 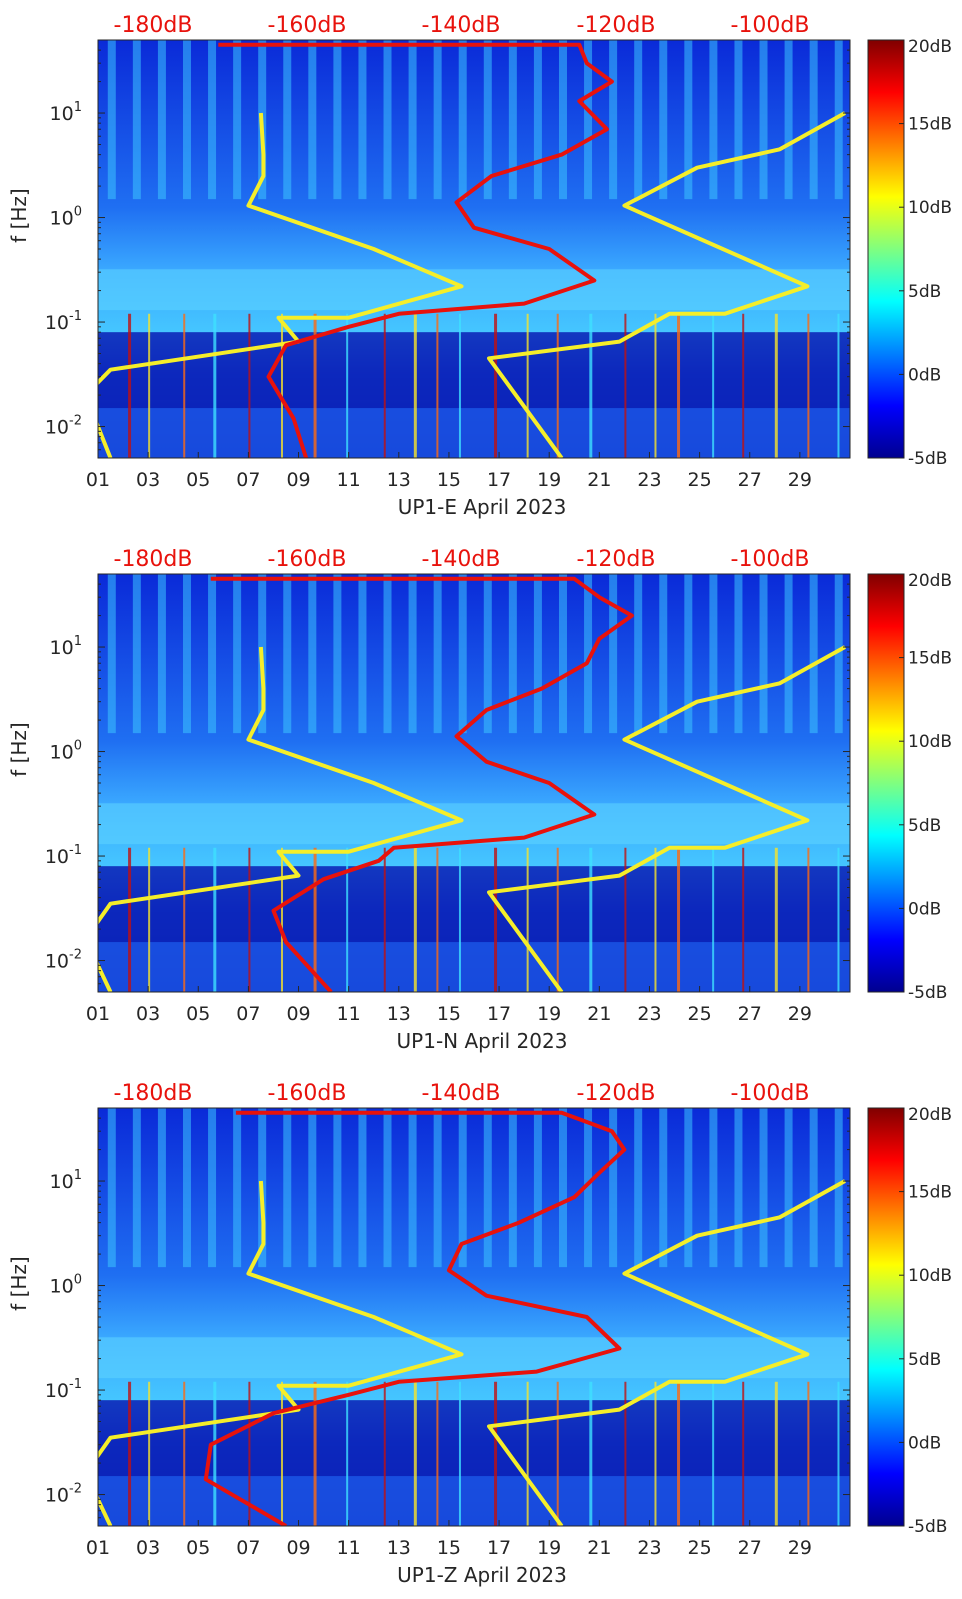 What do you see at coordinates (482, 1575) in the screenshot?
I see `x-axis-label: UP1-Z April 2023` at bounding box center [482, 1575].